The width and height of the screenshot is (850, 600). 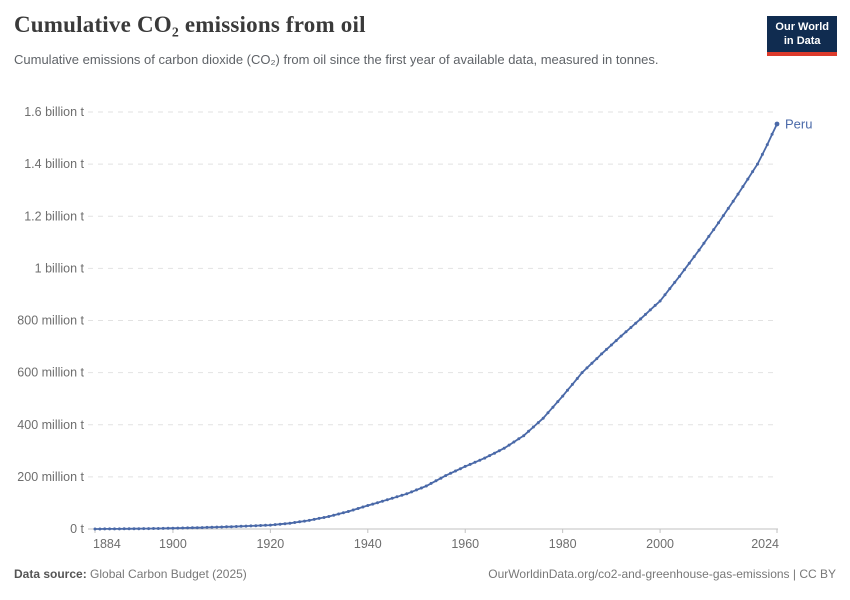 I want to click on data-source-value: Global Carbon Budget (2025), so click(x=166, y=574).